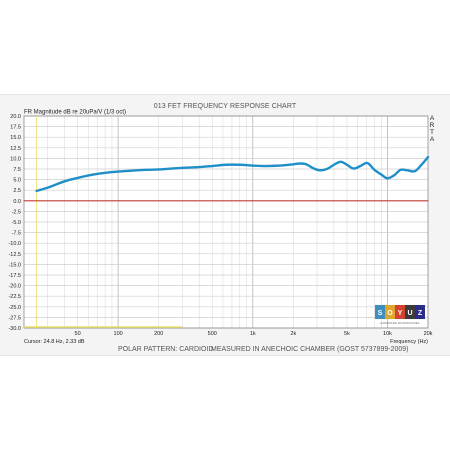 The width and height of the screenshot is (450, 450). I want to click on y-tick-label: 0.0, so click(17, 202).